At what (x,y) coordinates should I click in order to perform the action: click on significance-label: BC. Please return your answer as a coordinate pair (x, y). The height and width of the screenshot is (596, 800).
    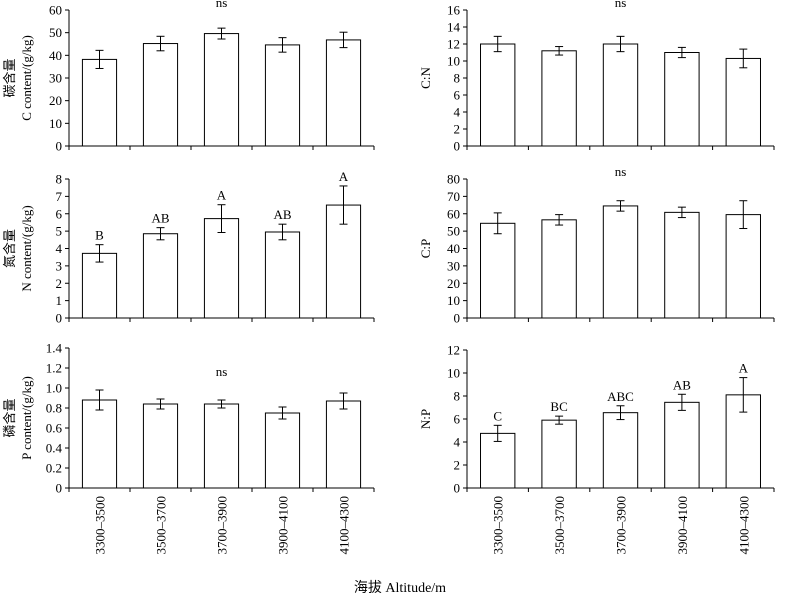
    Looking at the image, I should click on (558, 406).